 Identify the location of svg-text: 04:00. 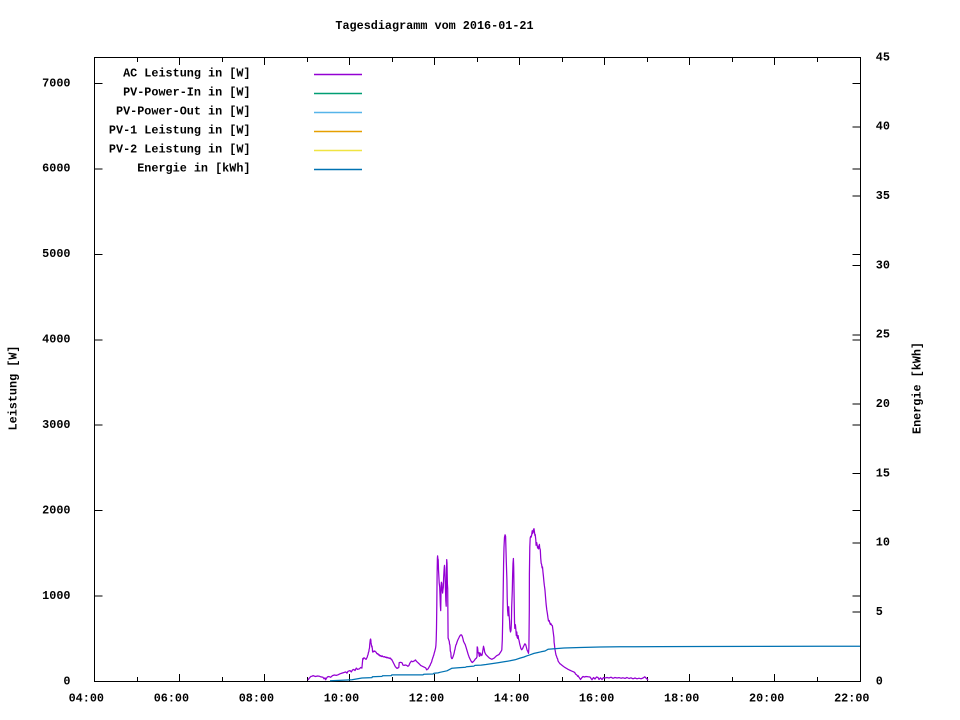
(86, 699).